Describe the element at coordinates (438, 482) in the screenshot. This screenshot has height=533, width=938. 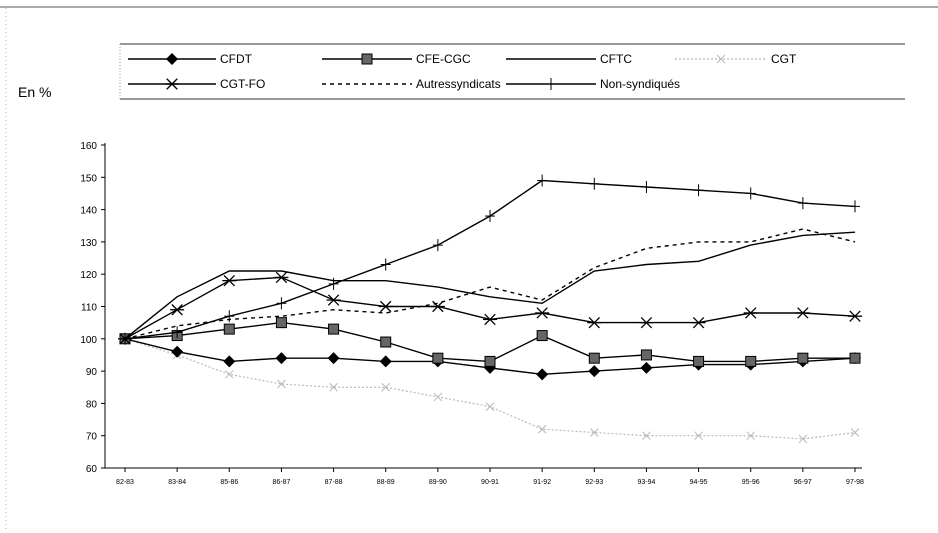
I see `x-tick-label: 89-90` at that location.